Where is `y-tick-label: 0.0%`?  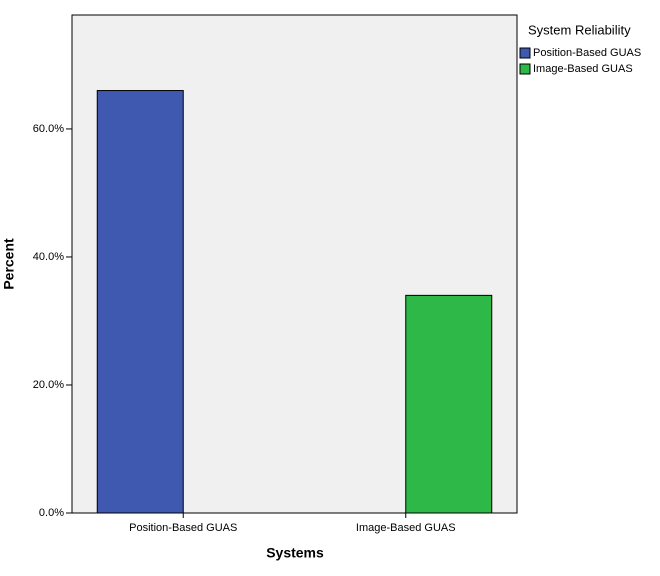
y-tick-label: 0.0% is located at coordinates (51, 513).